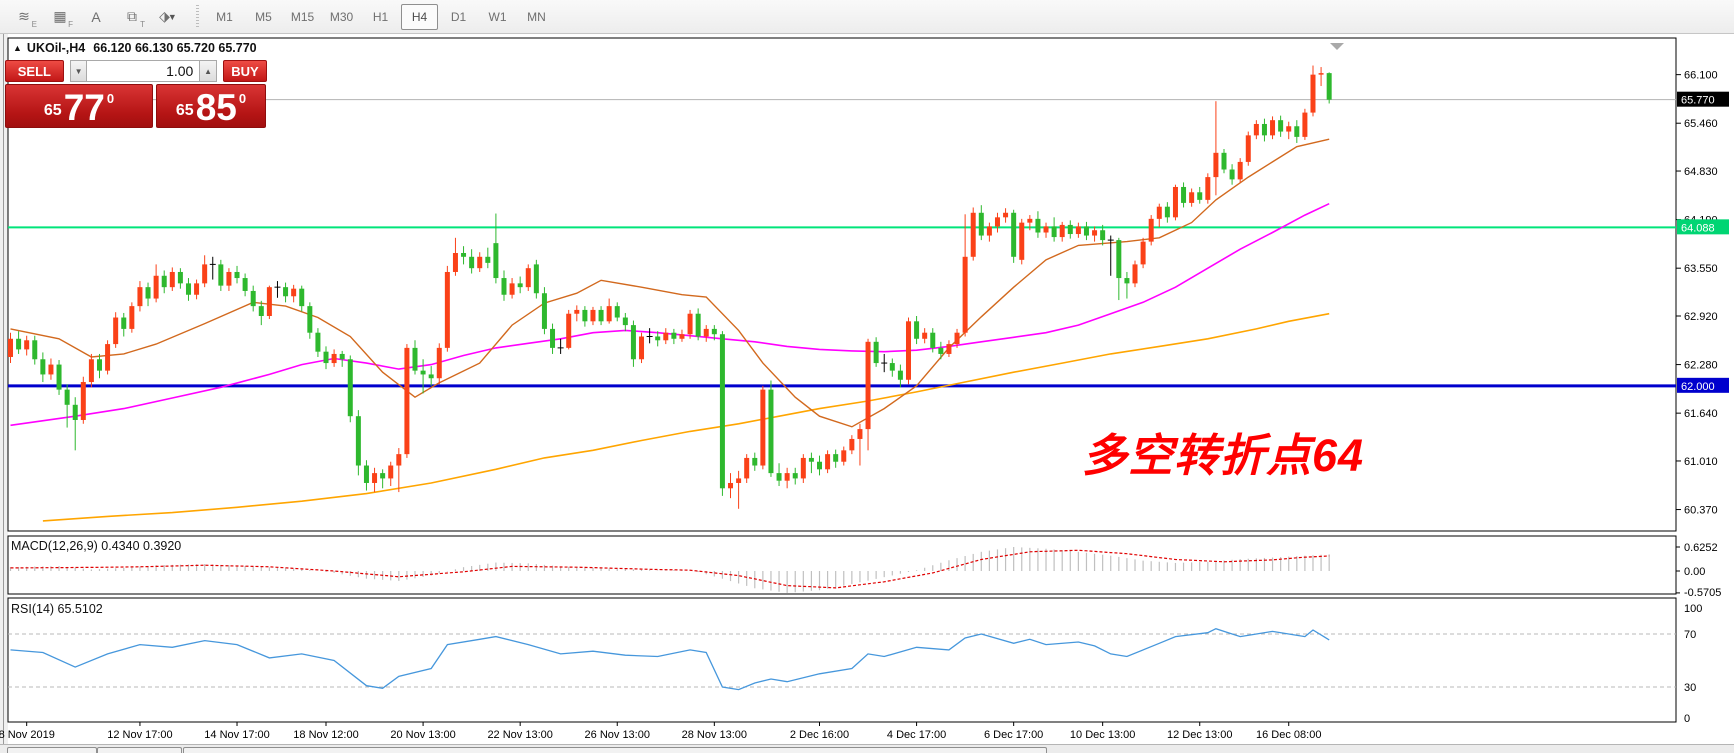 The width and height of the screenshot is (1734, 753). I want to click on indicator-list-icon: ≋ E, so click(27, 18).